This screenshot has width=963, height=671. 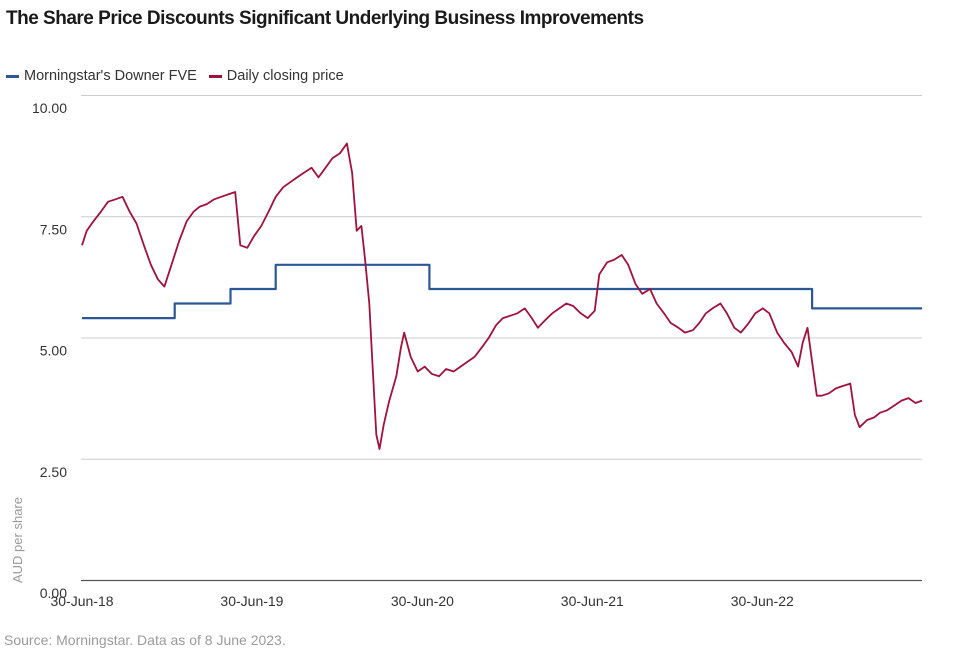 I want to click on y-tick-label: 2.50, so click(x=53, y=472).